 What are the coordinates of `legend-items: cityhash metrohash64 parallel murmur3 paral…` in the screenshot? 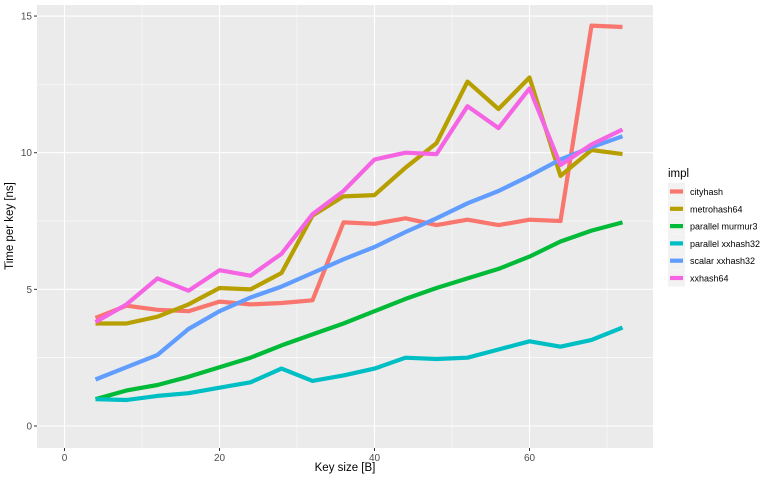 It's located at (714, 235).